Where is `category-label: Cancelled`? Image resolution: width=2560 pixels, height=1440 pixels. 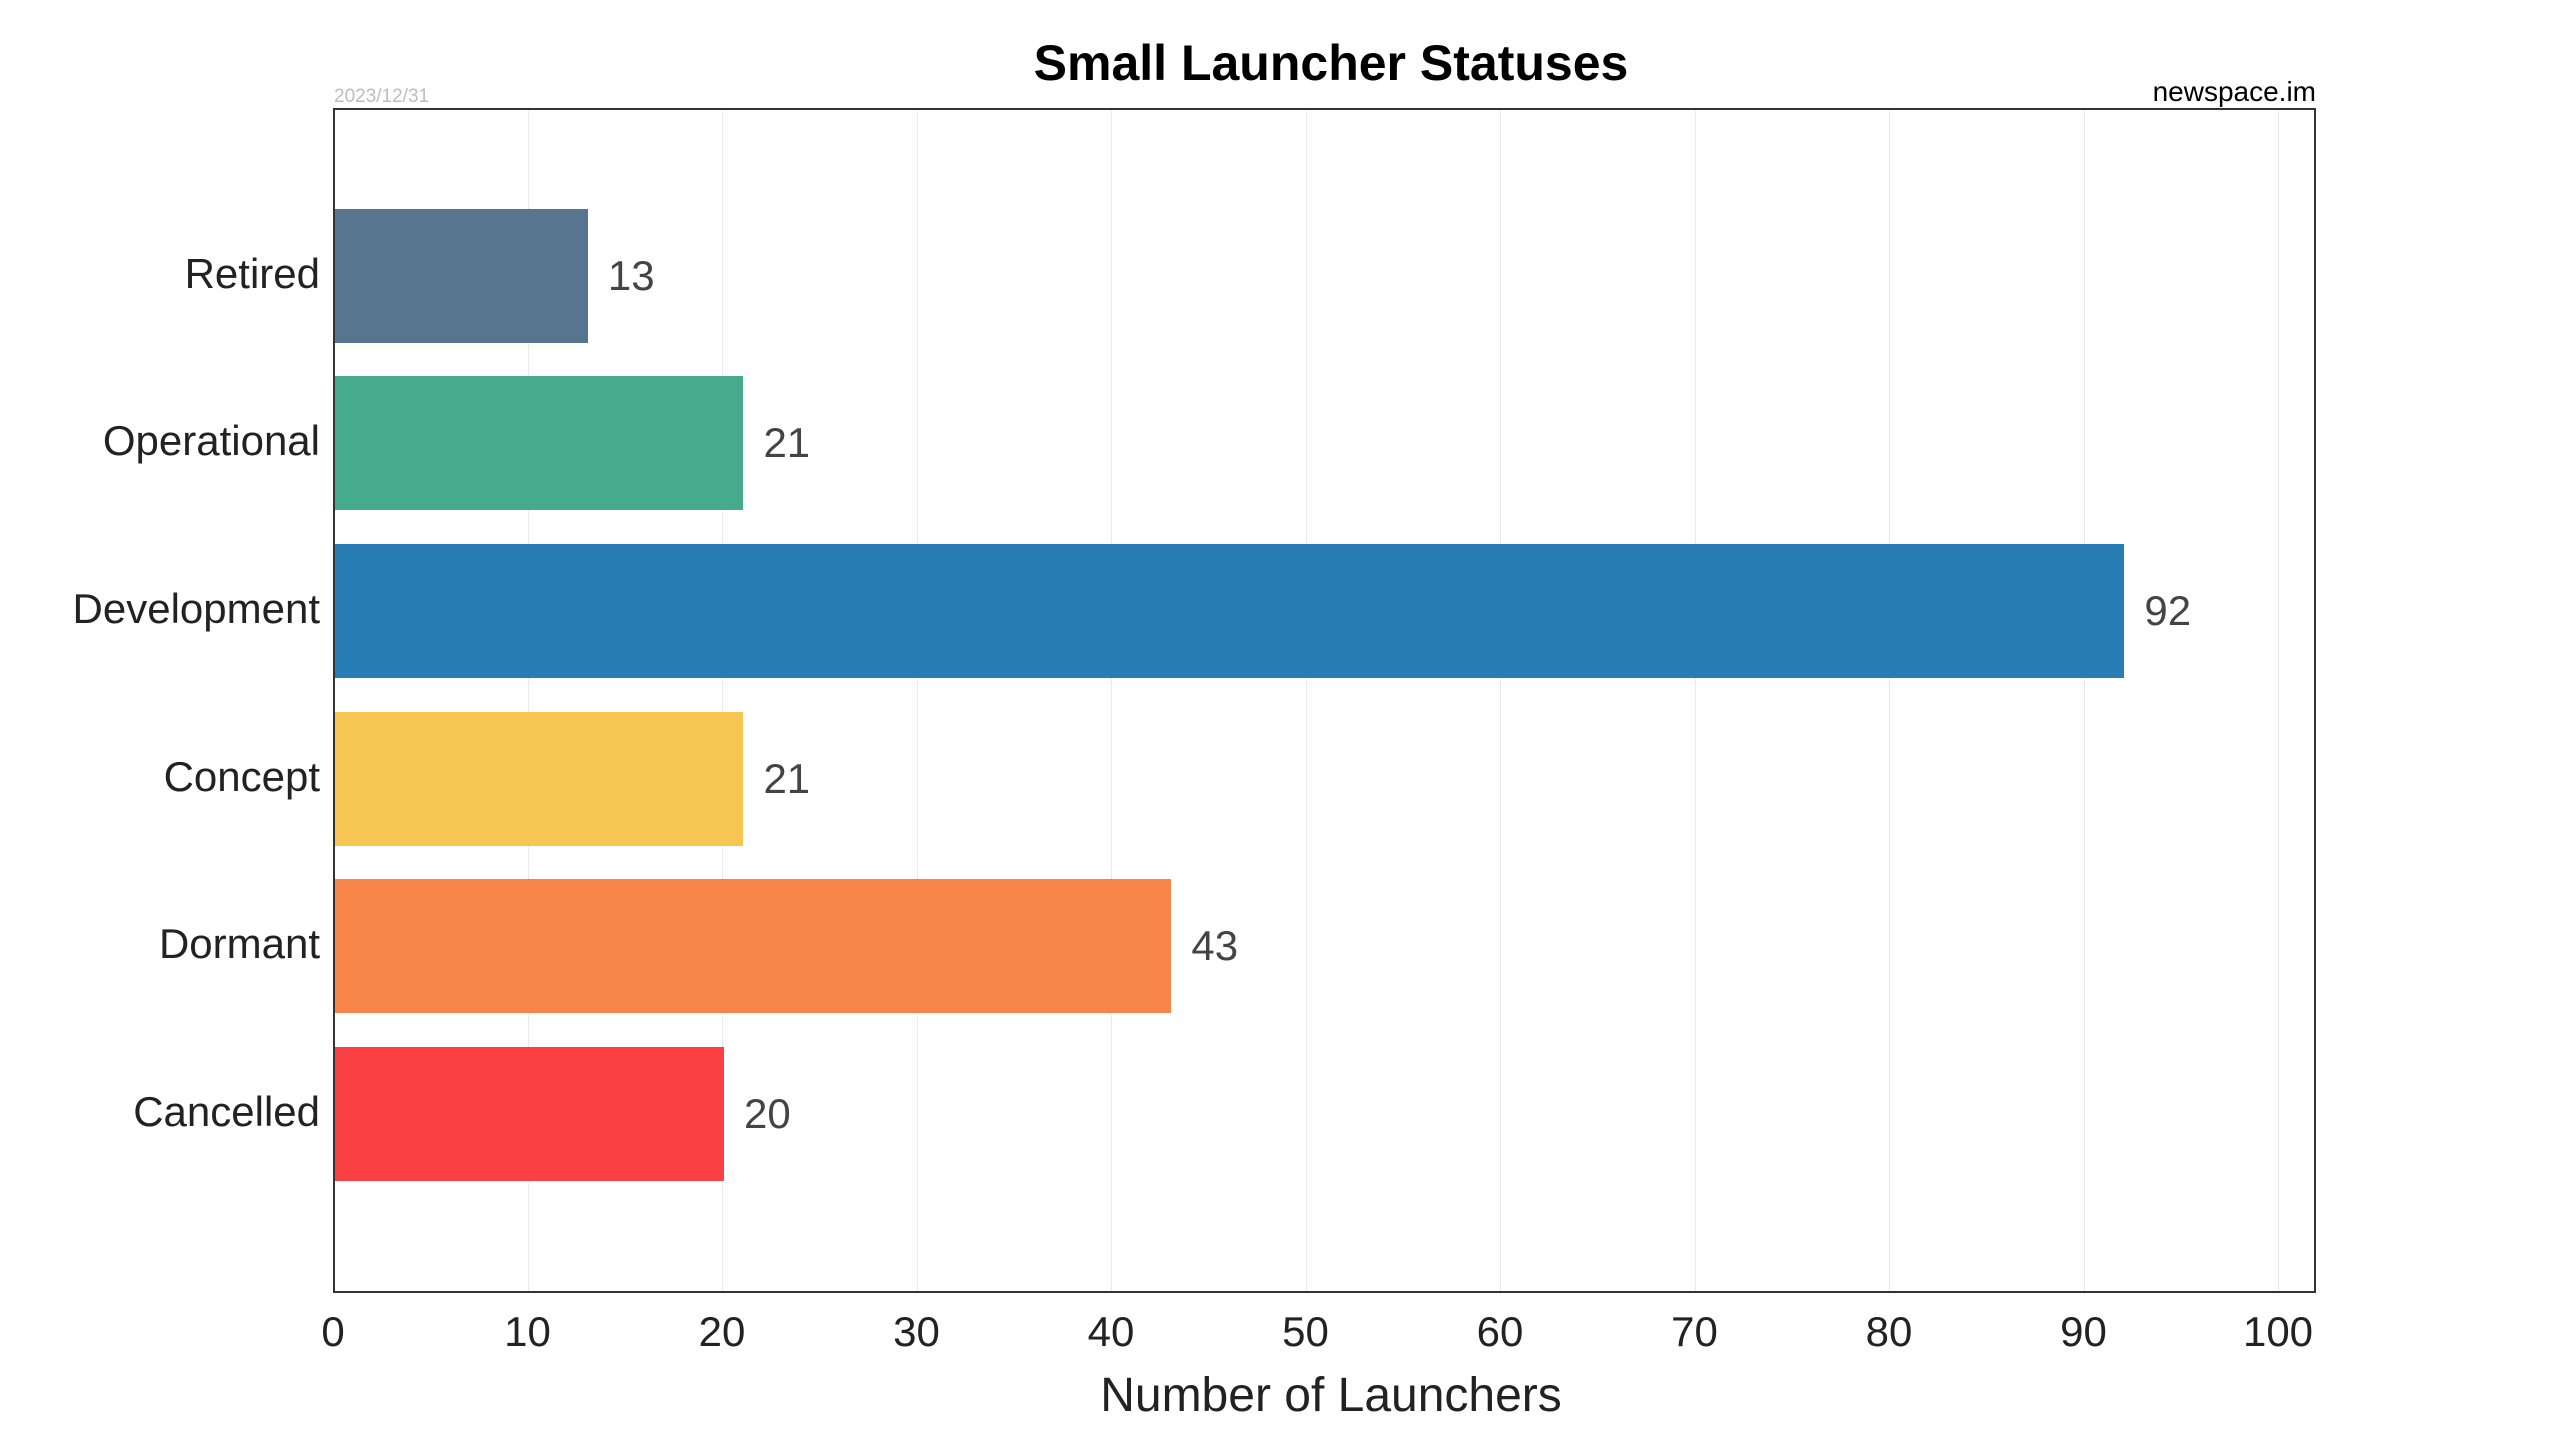 category-label: Cancelled is located at coordinates (226, 1111).